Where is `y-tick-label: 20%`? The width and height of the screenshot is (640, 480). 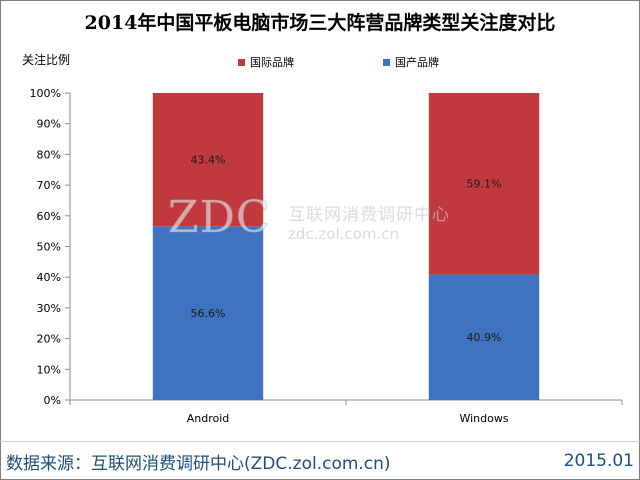 y-tick-label: 20% is located at coordinates (49, 339).